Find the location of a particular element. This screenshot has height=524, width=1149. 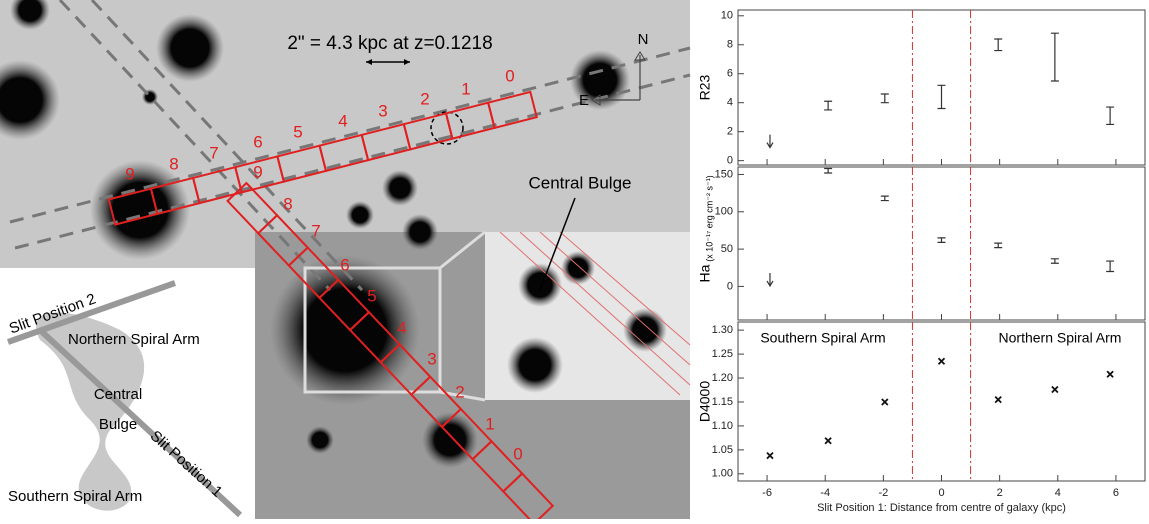

north-label: N is located at coordinates (643, 39).